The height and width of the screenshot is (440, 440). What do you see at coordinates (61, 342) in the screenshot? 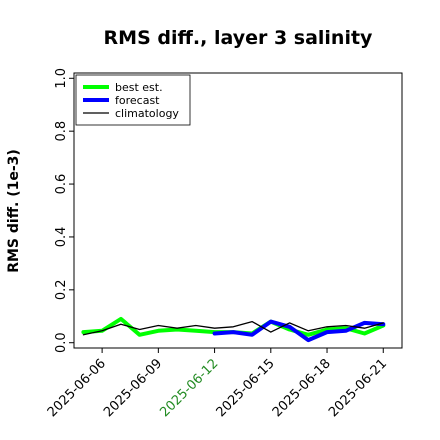
I see `y-tick-label: 0.0` at bounding box center [61, 342].